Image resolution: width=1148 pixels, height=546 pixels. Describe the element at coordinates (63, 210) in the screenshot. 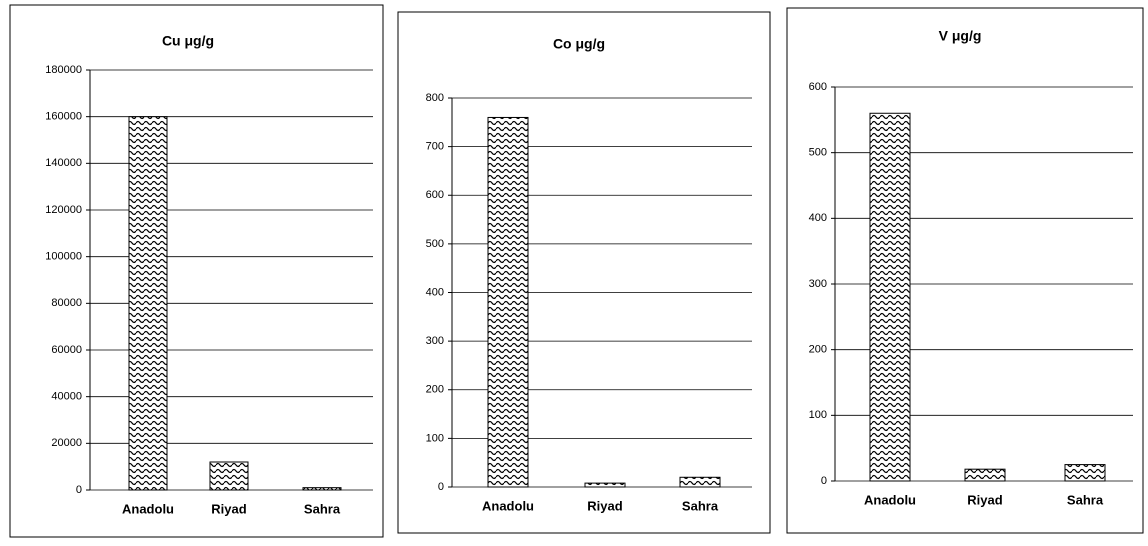

I see `y-tick-label: 120000` at that location.